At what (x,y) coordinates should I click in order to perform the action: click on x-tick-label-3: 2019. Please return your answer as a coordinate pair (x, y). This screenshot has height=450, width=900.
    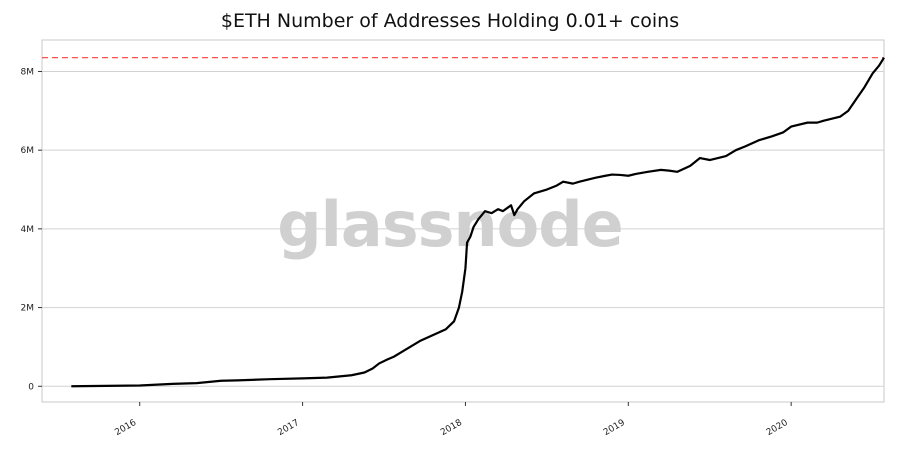
    Looking at the image, I should click on (614, 428).